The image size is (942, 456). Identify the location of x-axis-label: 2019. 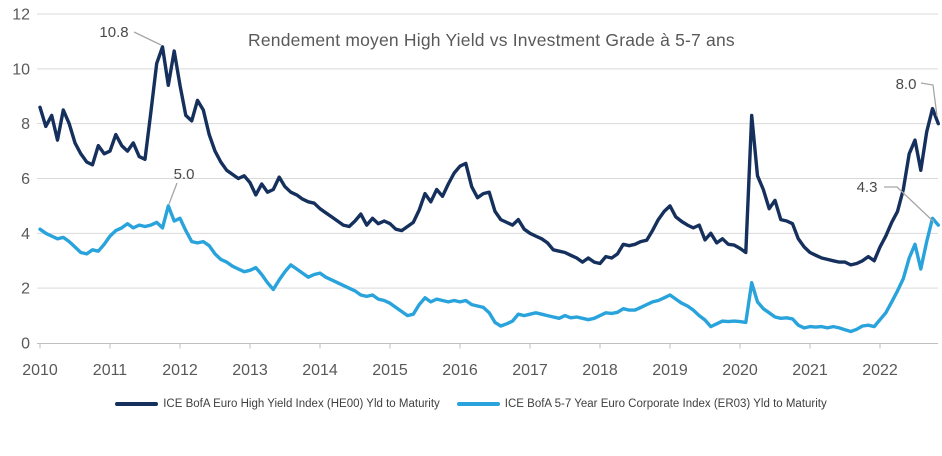
(670, 370).